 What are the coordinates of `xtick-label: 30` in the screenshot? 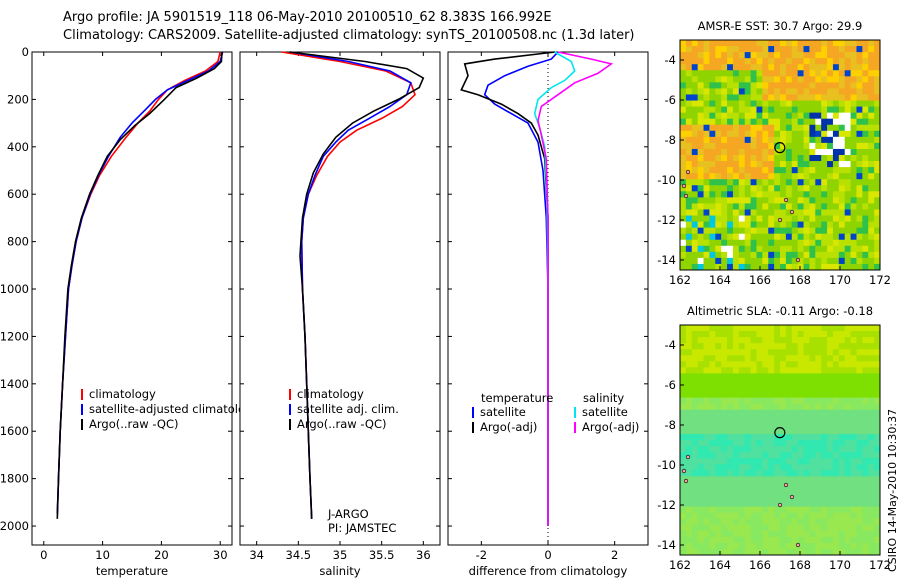 It's located at (220, 555).